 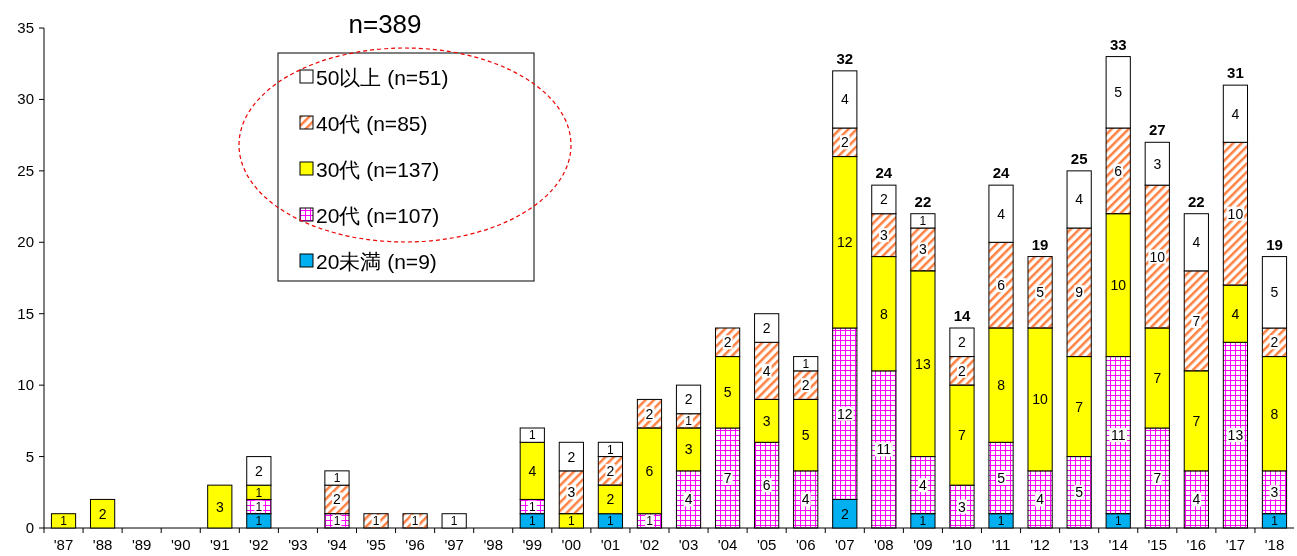 I want to click on legend-label: 40代 (n=85), so click(x=372, y=123).